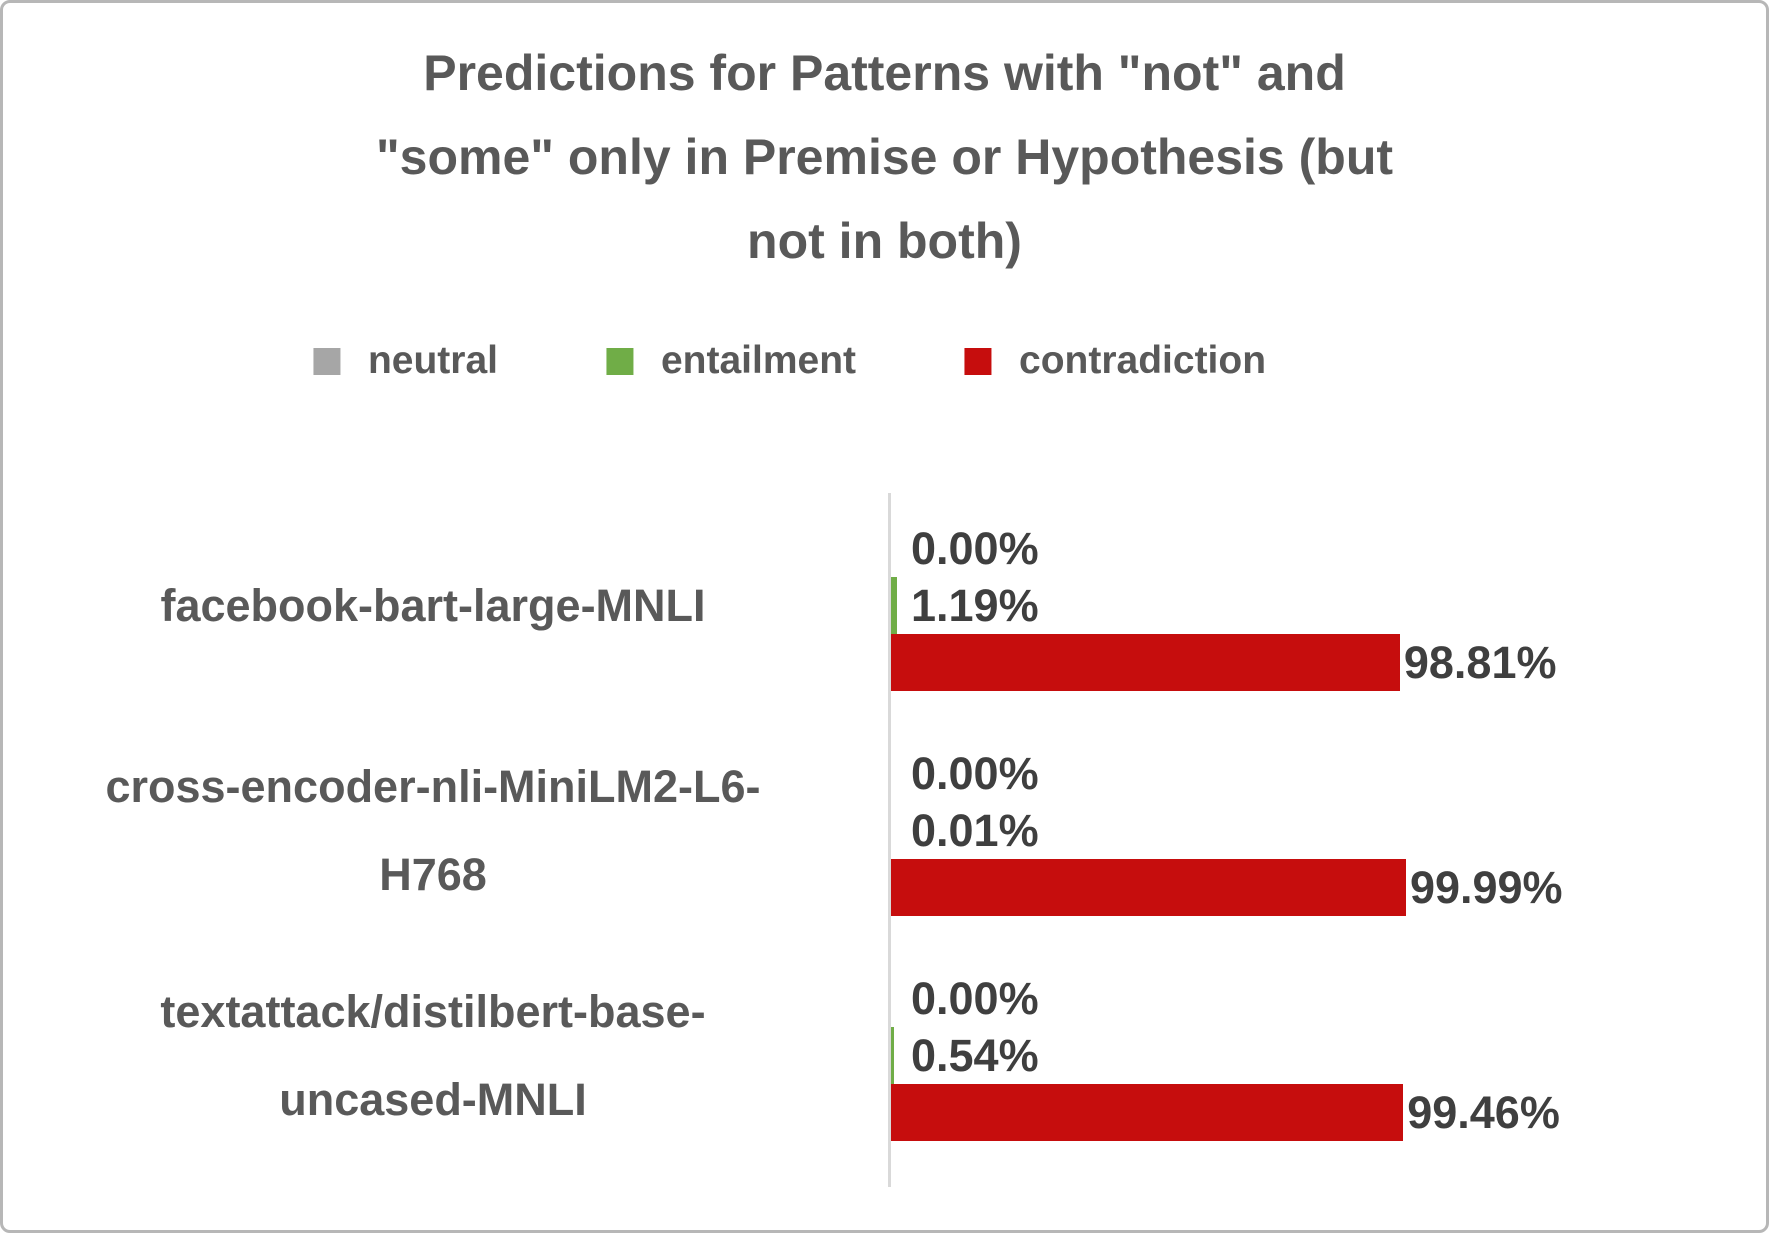 This screenshot has width=1769, height=1233. I want to click on entailment-bar-slot: 0.54%, so click(1225, 1055).